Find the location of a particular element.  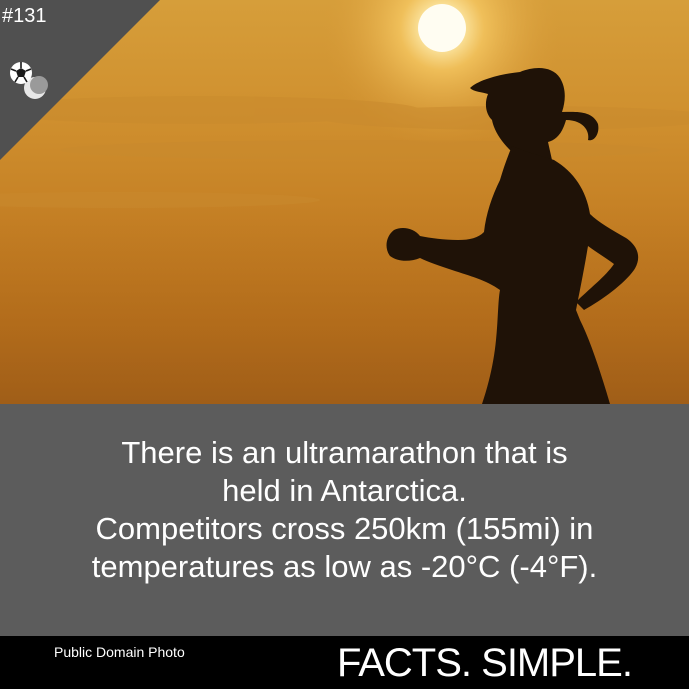

fact-line: held in Antarctica. is located at coordinates (344, 490).